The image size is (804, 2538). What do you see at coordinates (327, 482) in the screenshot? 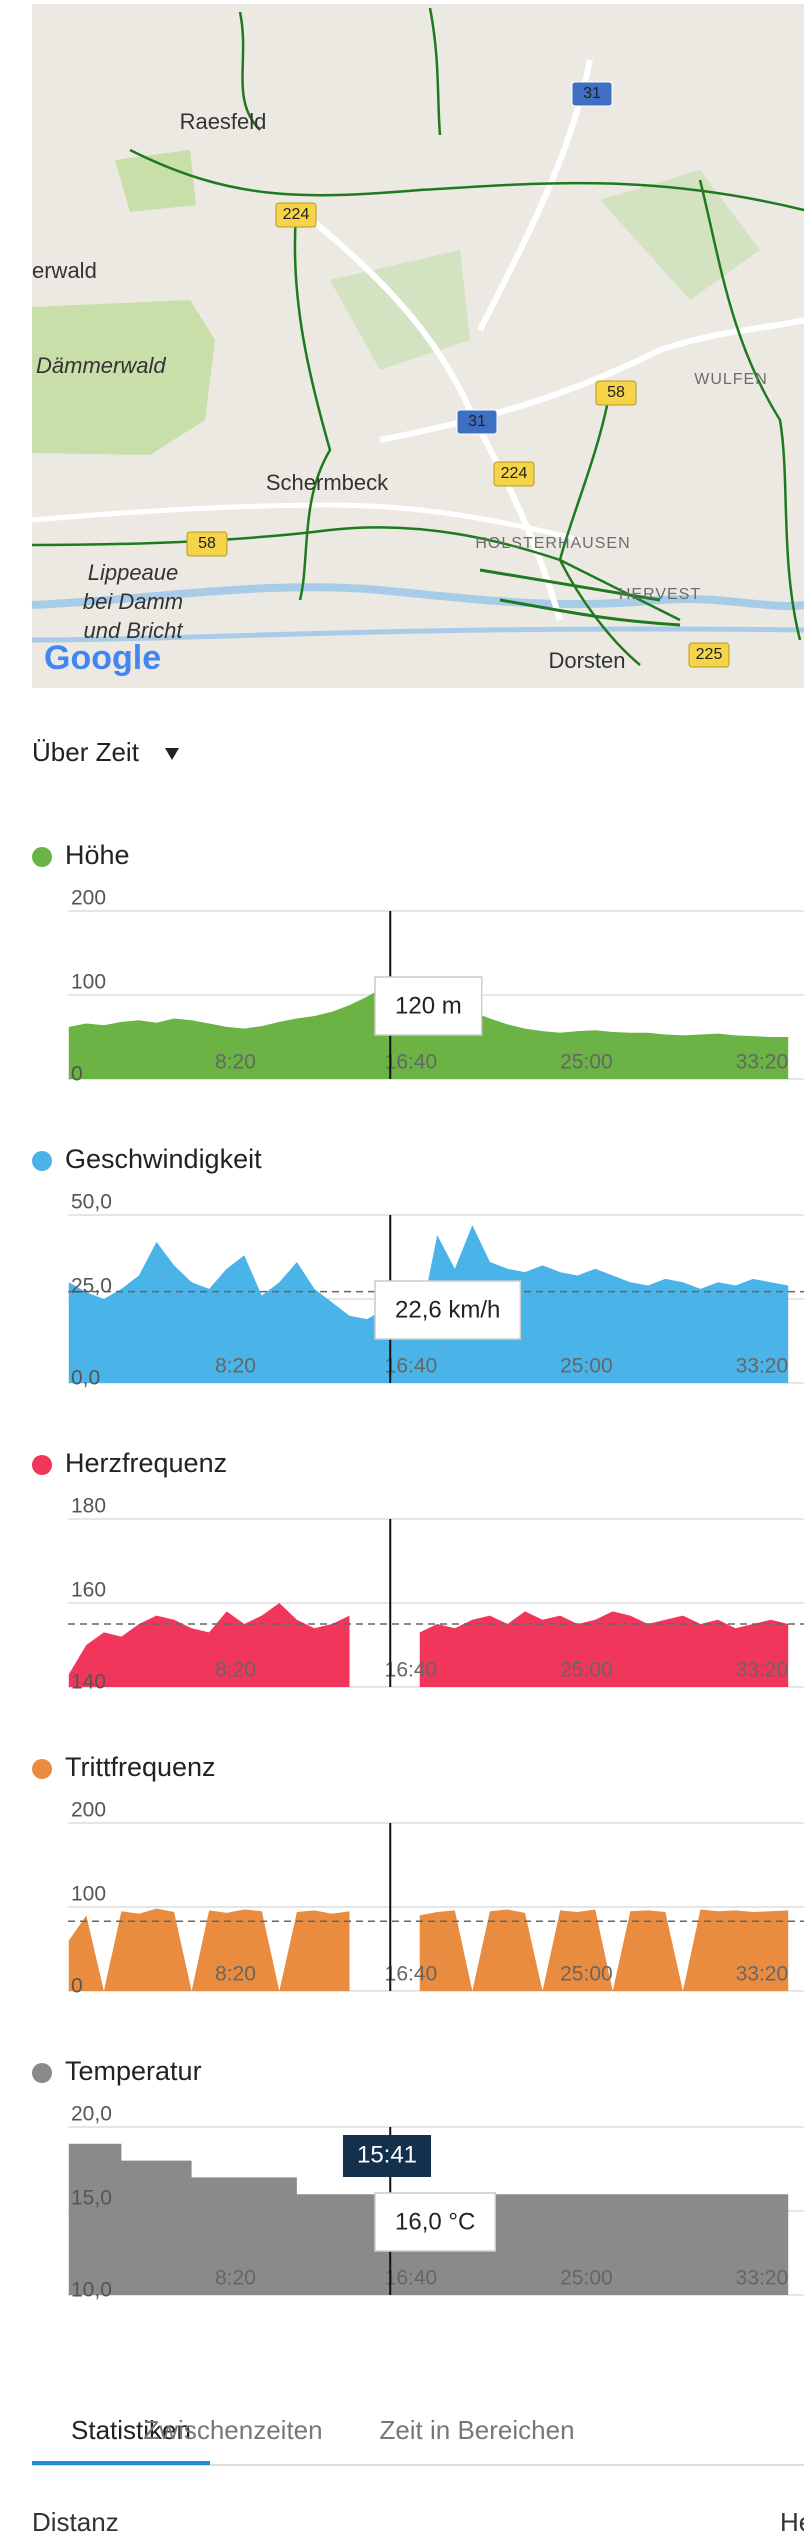
I see `place-label: Schermbeck` at bounding box center [327, 482].